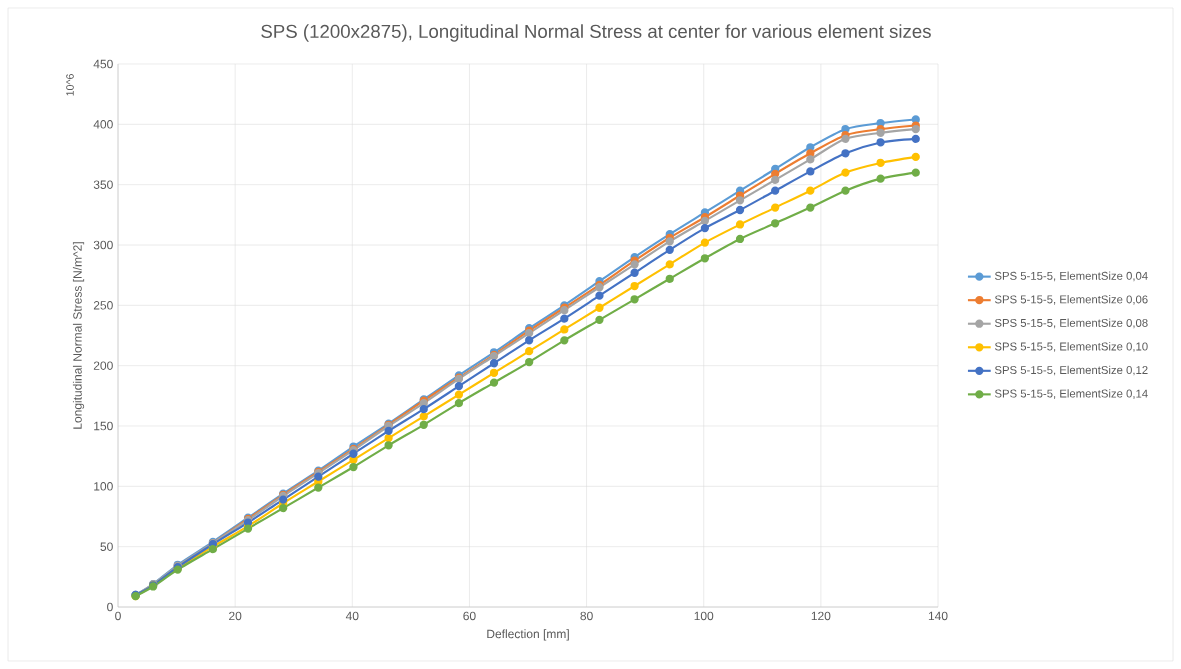 This screenshot has width=1181, height=669. I want to click on chart-title: SPS (1200x2875), Longitudinal Normal Stress at center for various element sizes, so click(596, 33).